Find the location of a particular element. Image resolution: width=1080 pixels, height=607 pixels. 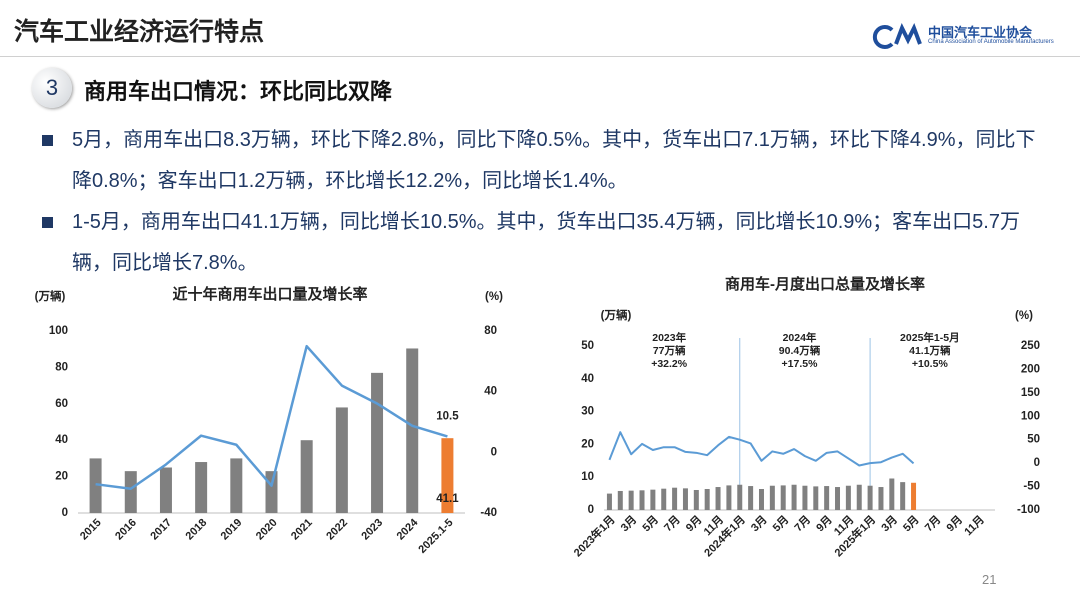

x-tick-label: 2017 is located at coordinates (161, 530).